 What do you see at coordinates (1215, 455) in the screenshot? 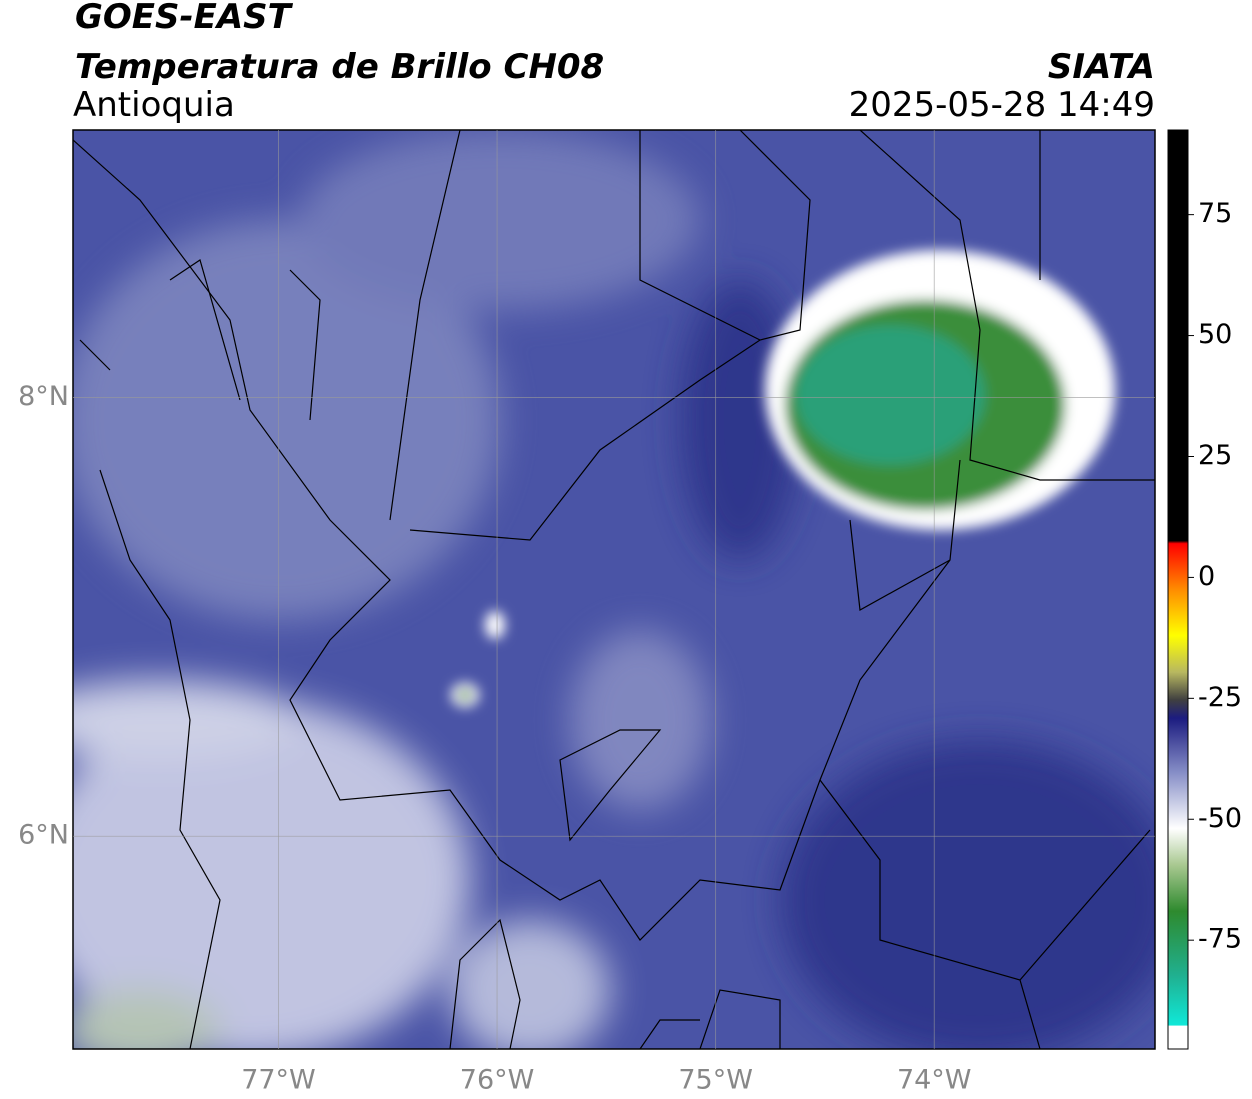
I see `colorbar-tick-label: 25` at bounding box center [1215, 455].